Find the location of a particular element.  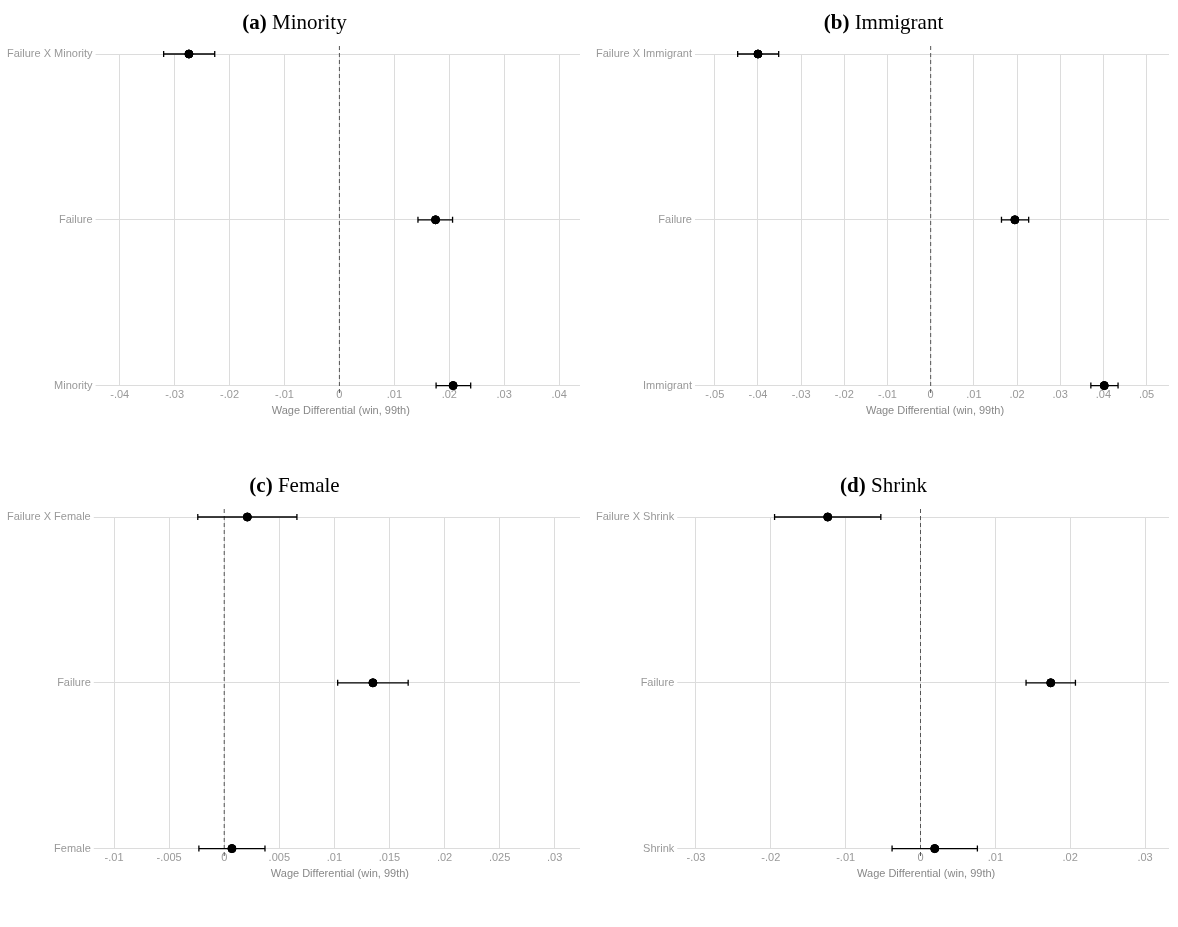

x-tick-label: -.005 is located at coordinates (169, 857).